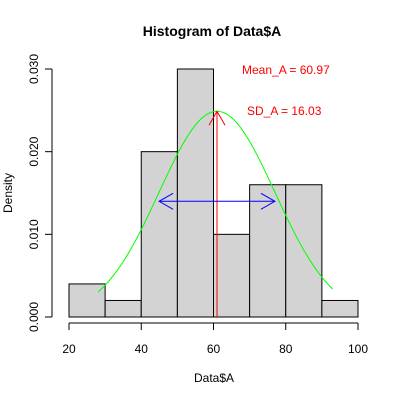 This screenshot has height=400, width=400. What do you see at coordinates (214, 378) in the screenshot?
I see `x-axis-label: Data$A` at bounding box center [214, 378].